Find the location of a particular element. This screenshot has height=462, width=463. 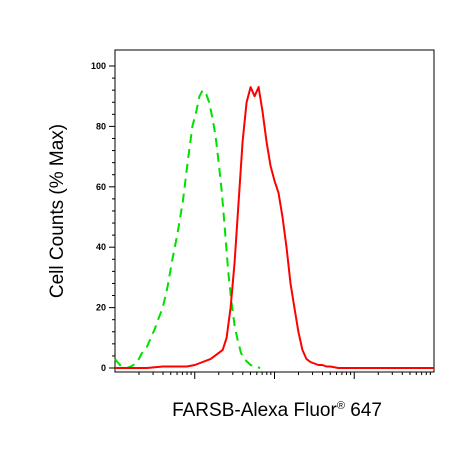

y-tick-label: 60 is located at coordinates (101, 187).